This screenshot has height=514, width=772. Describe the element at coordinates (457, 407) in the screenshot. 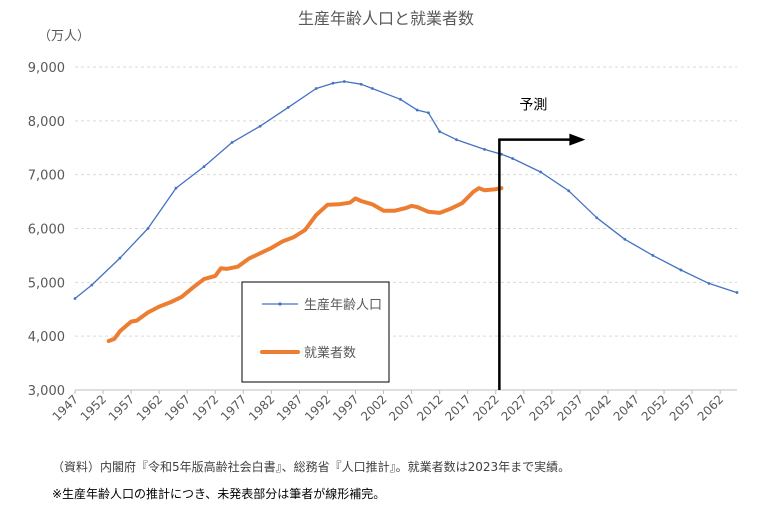

I see `x-tick-label: 2017` at that location.